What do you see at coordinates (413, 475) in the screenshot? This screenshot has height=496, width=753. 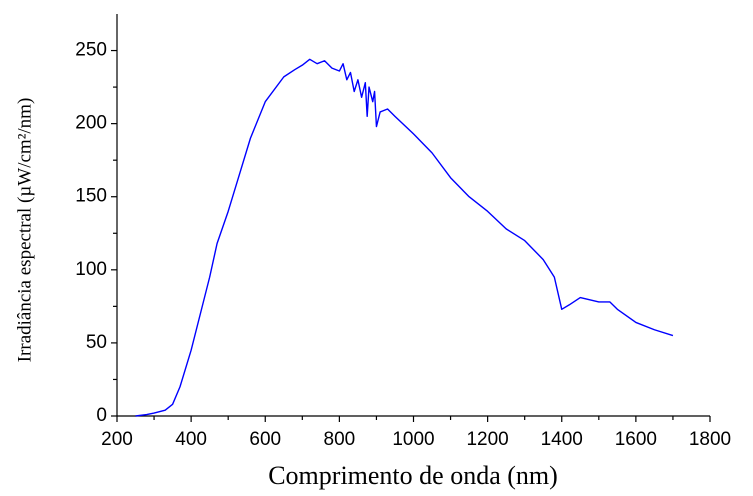 I see `x-axis-label: Comprimento de onda (nm)` at bounding box center [413, 475].